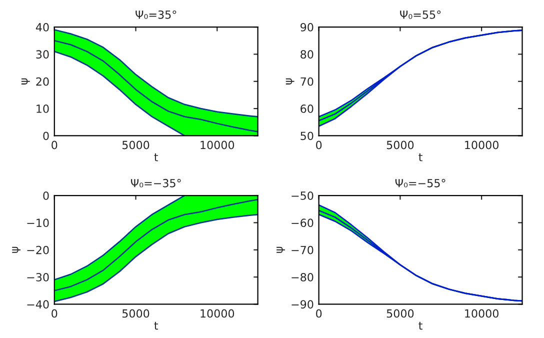 This screenshot has width=544, height=338. I want to click on y-tick-label: −60, so click(303, 223).